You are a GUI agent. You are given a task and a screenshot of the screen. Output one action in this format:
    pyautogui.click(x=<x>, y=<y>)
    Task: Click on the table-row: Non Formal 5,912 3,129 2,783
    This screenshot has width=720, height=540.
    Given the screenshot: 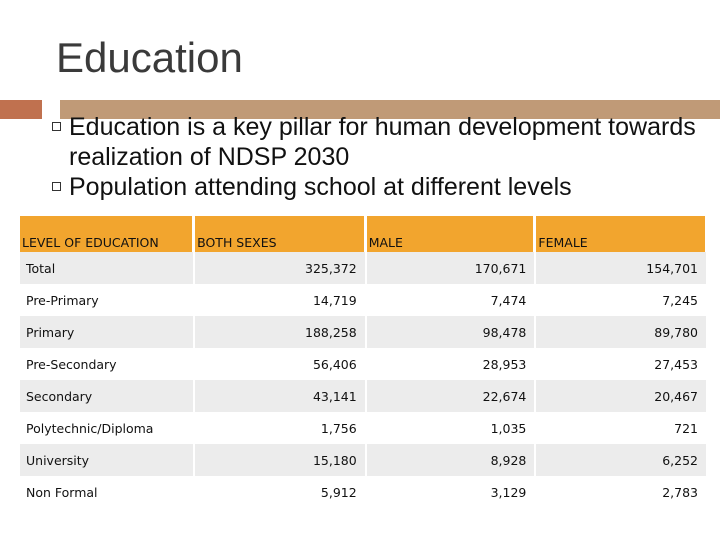 What is the action you would take?
    pyautogui.click(x=363, y=492)
    